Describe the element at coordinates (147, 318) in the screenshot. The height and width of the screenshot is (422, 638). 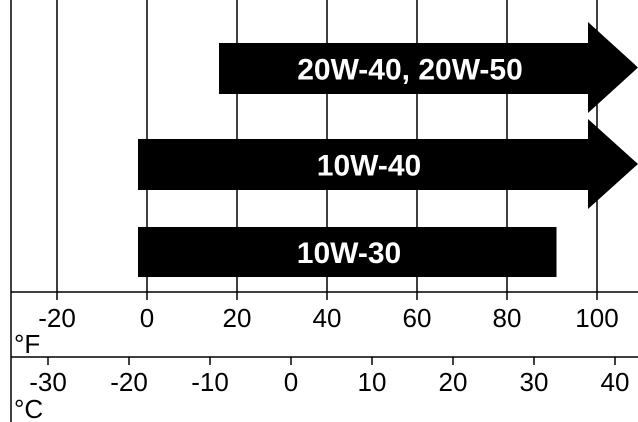
I see `tick-label-f: 0` at that location.